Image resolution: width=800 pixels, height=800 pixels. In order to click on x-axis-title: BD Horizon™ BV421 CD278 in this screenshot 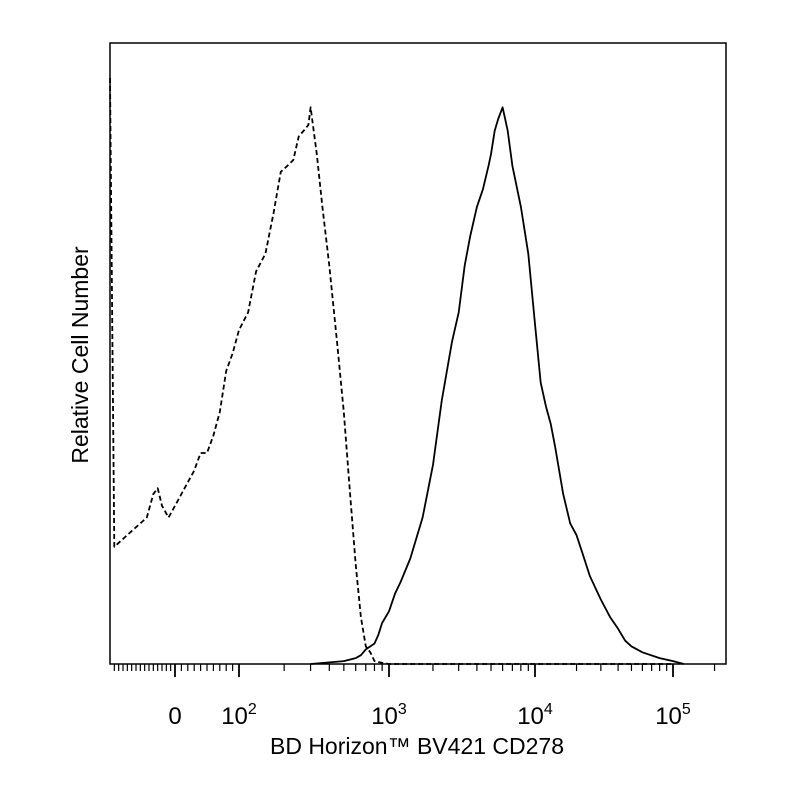, I will do `click(417, 746)`.